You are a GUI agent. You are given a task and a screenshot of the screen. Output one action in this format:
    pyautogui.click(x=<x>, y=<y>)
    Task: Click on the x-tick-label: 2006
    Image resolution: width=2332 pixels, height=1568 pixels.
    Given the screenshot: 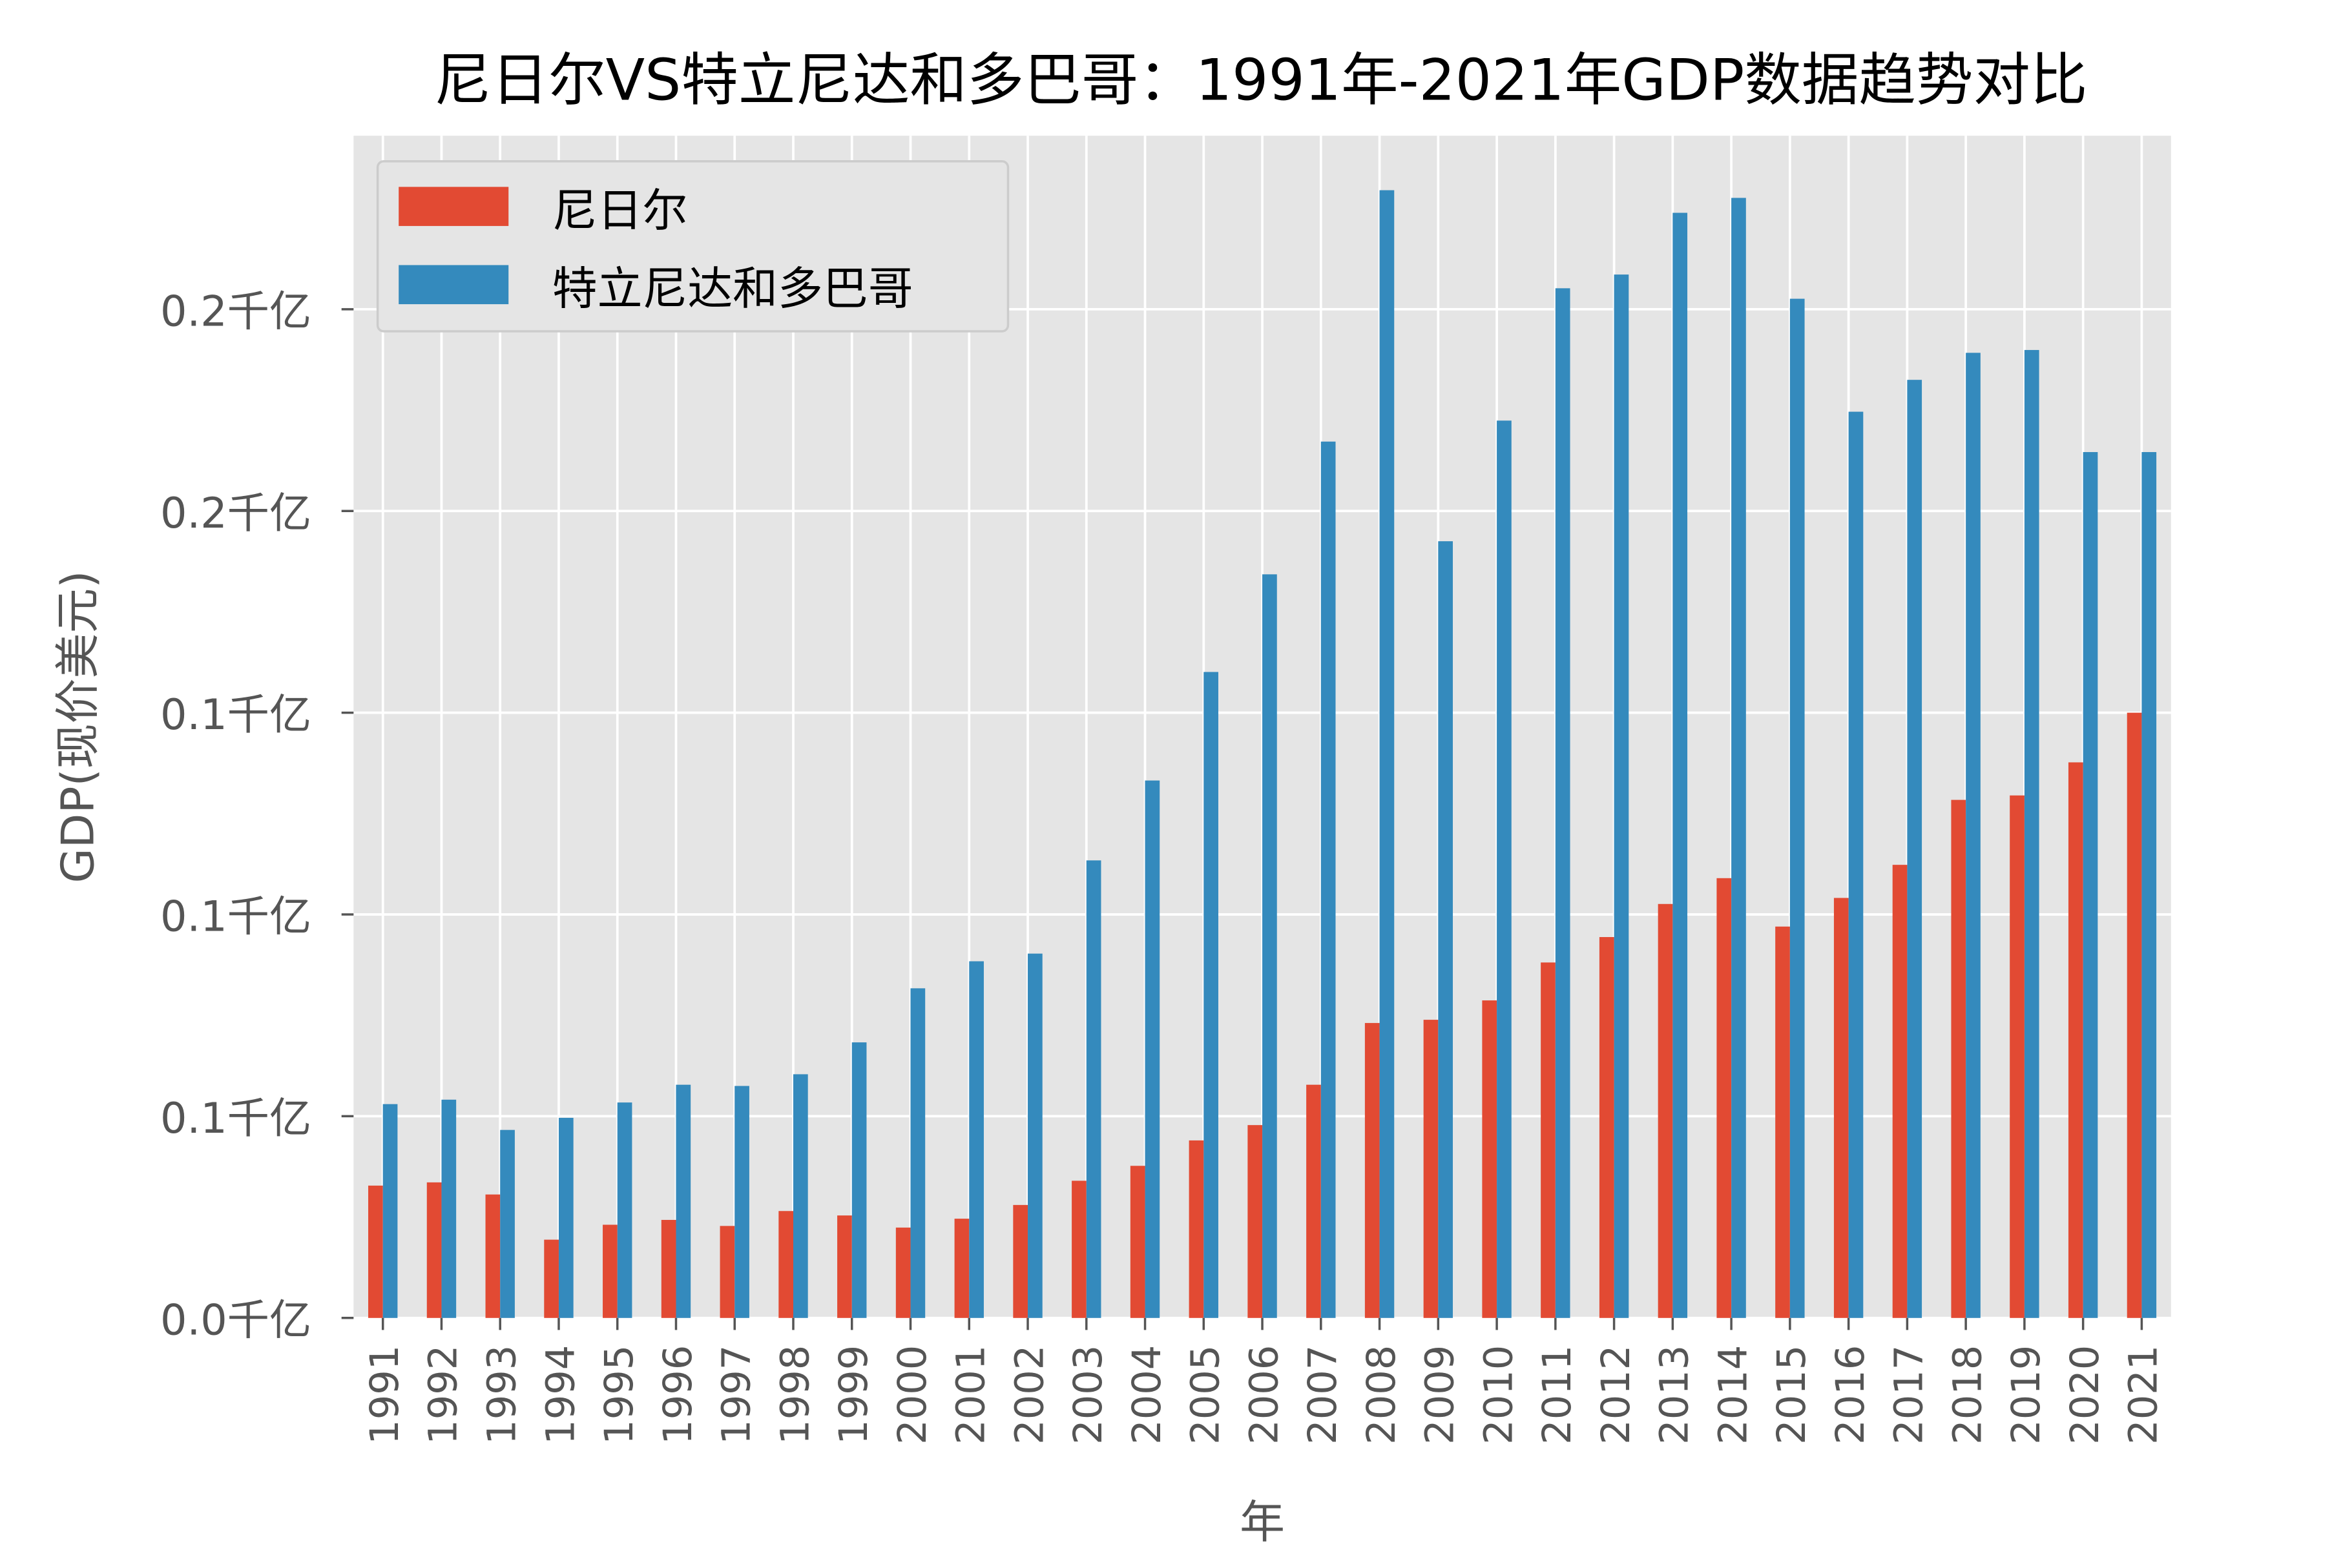 What is the action you would take?
    pyautogui.click(x=1264, y=1395)
    